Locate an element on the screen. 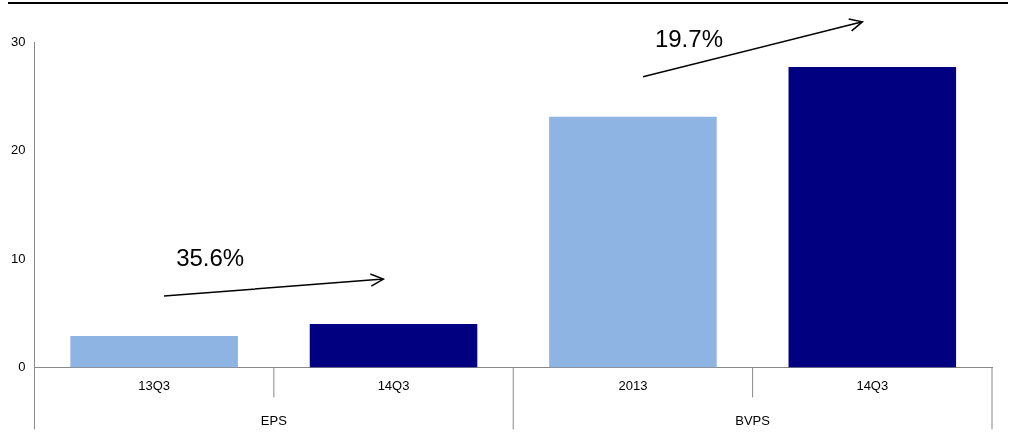  y-tick-label: 30 is located at coordinates (18, 41).